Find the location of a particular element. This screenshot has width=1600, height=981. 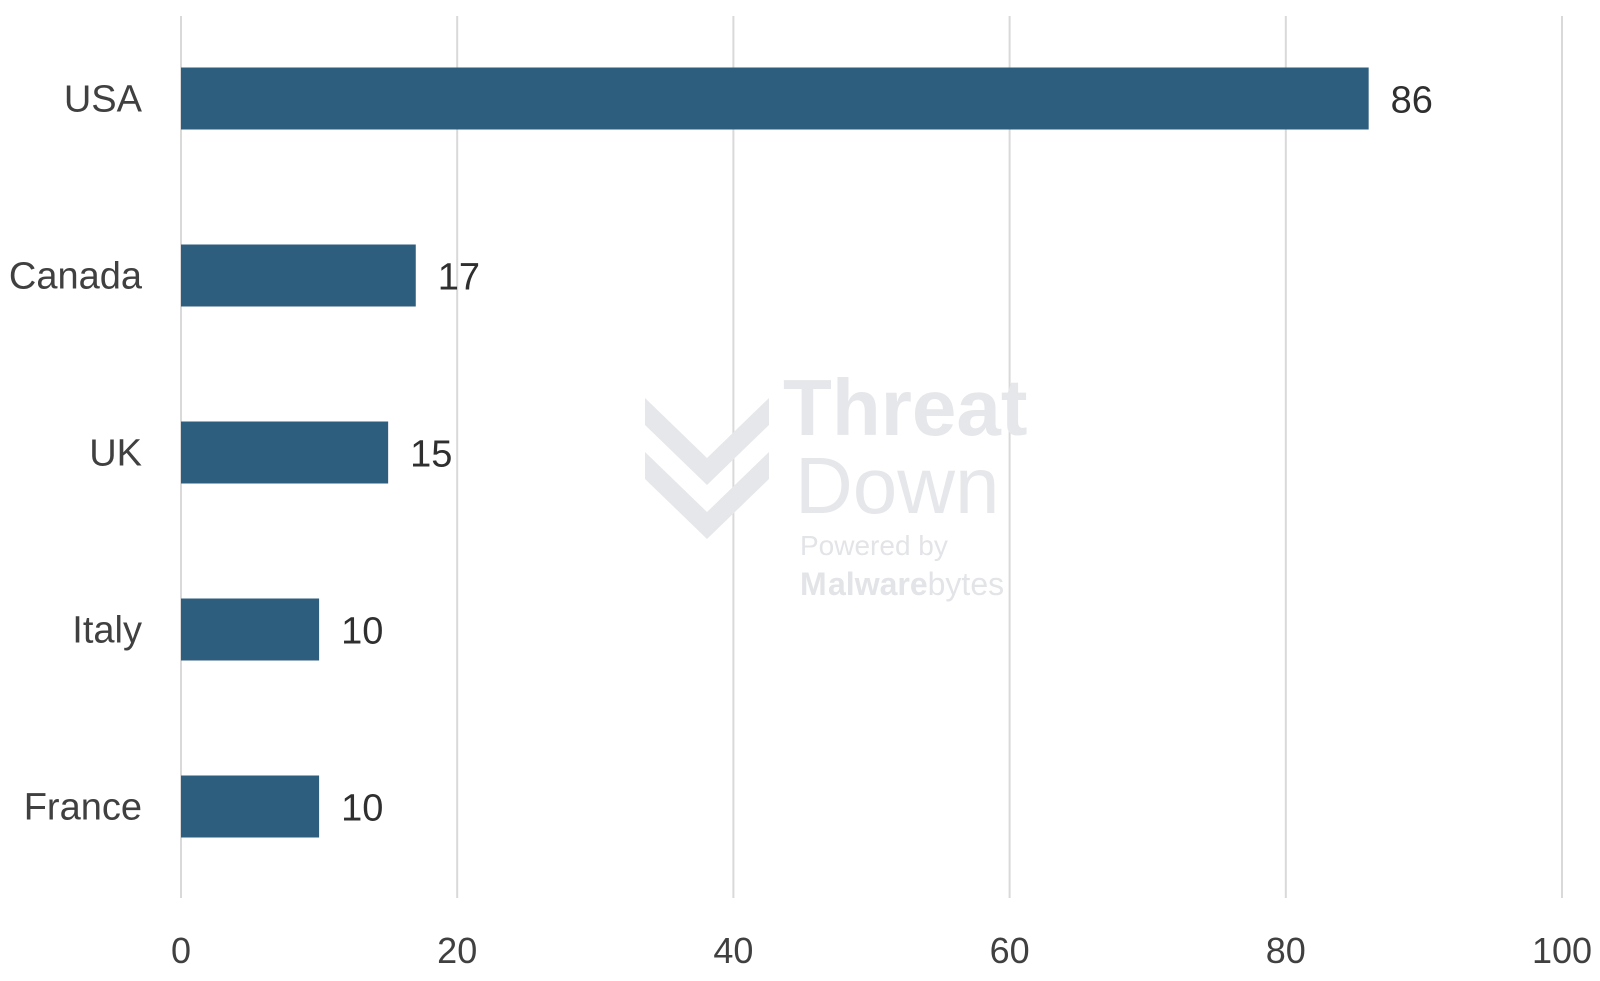

data-label-usa: 86 is located at coordinates (1412, 101).